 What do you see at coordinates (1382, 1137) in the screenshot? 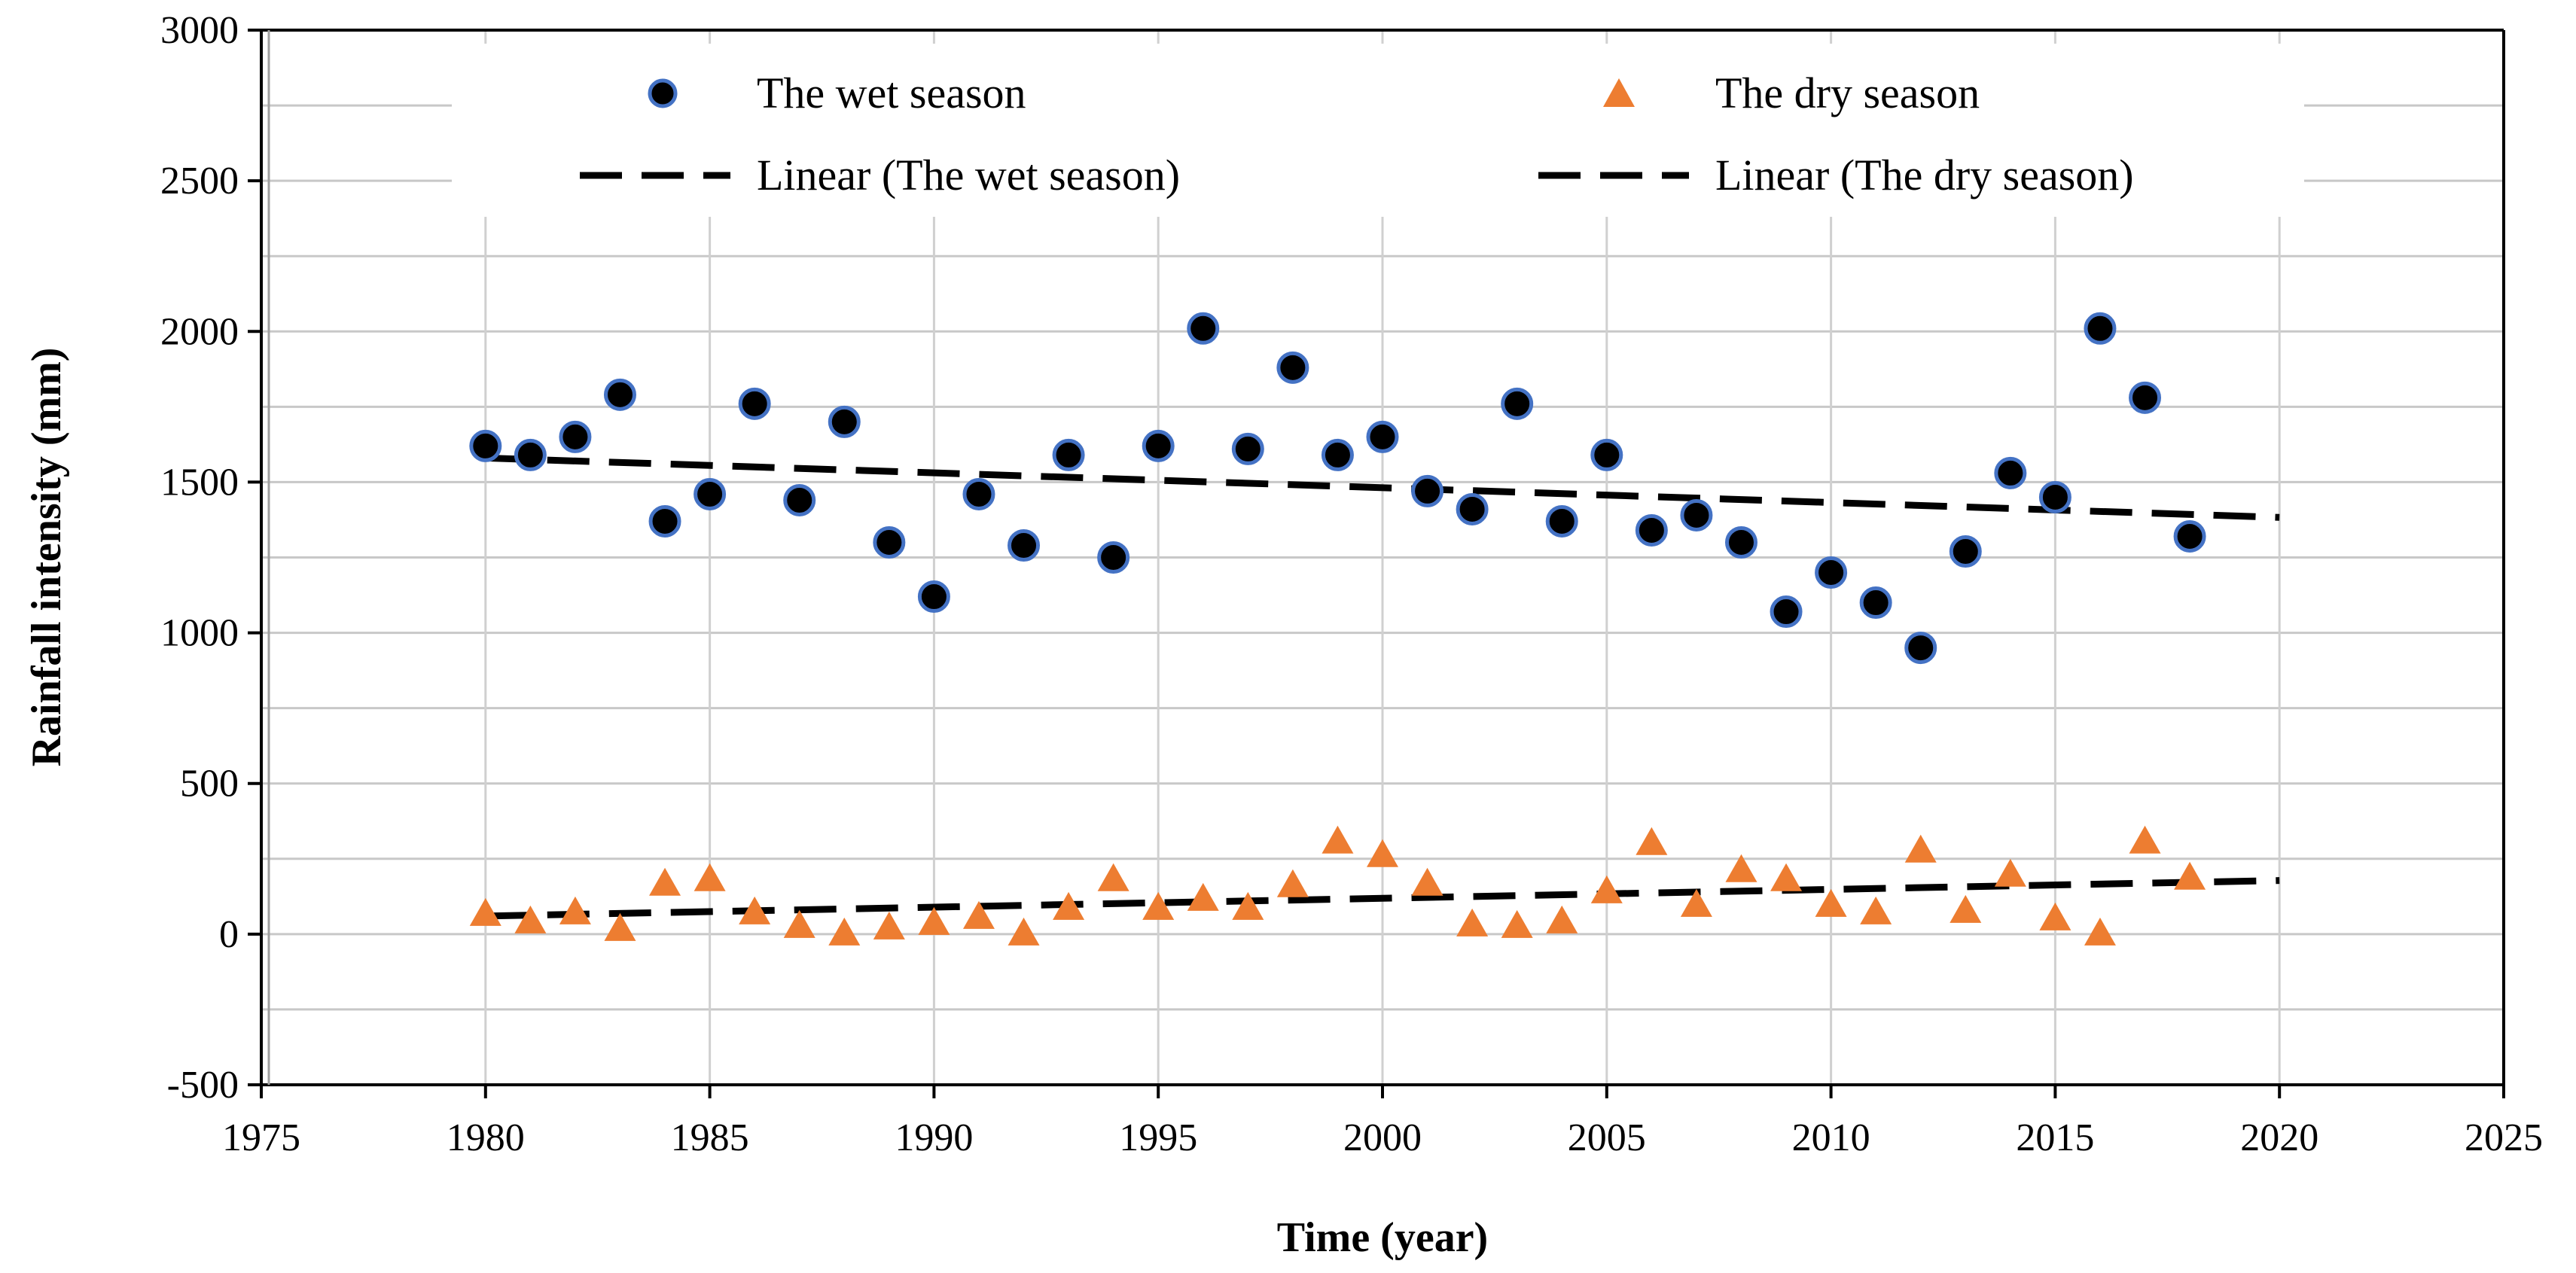
I see `x-tick-label: 2000` at bounding box center [1382, 1137].